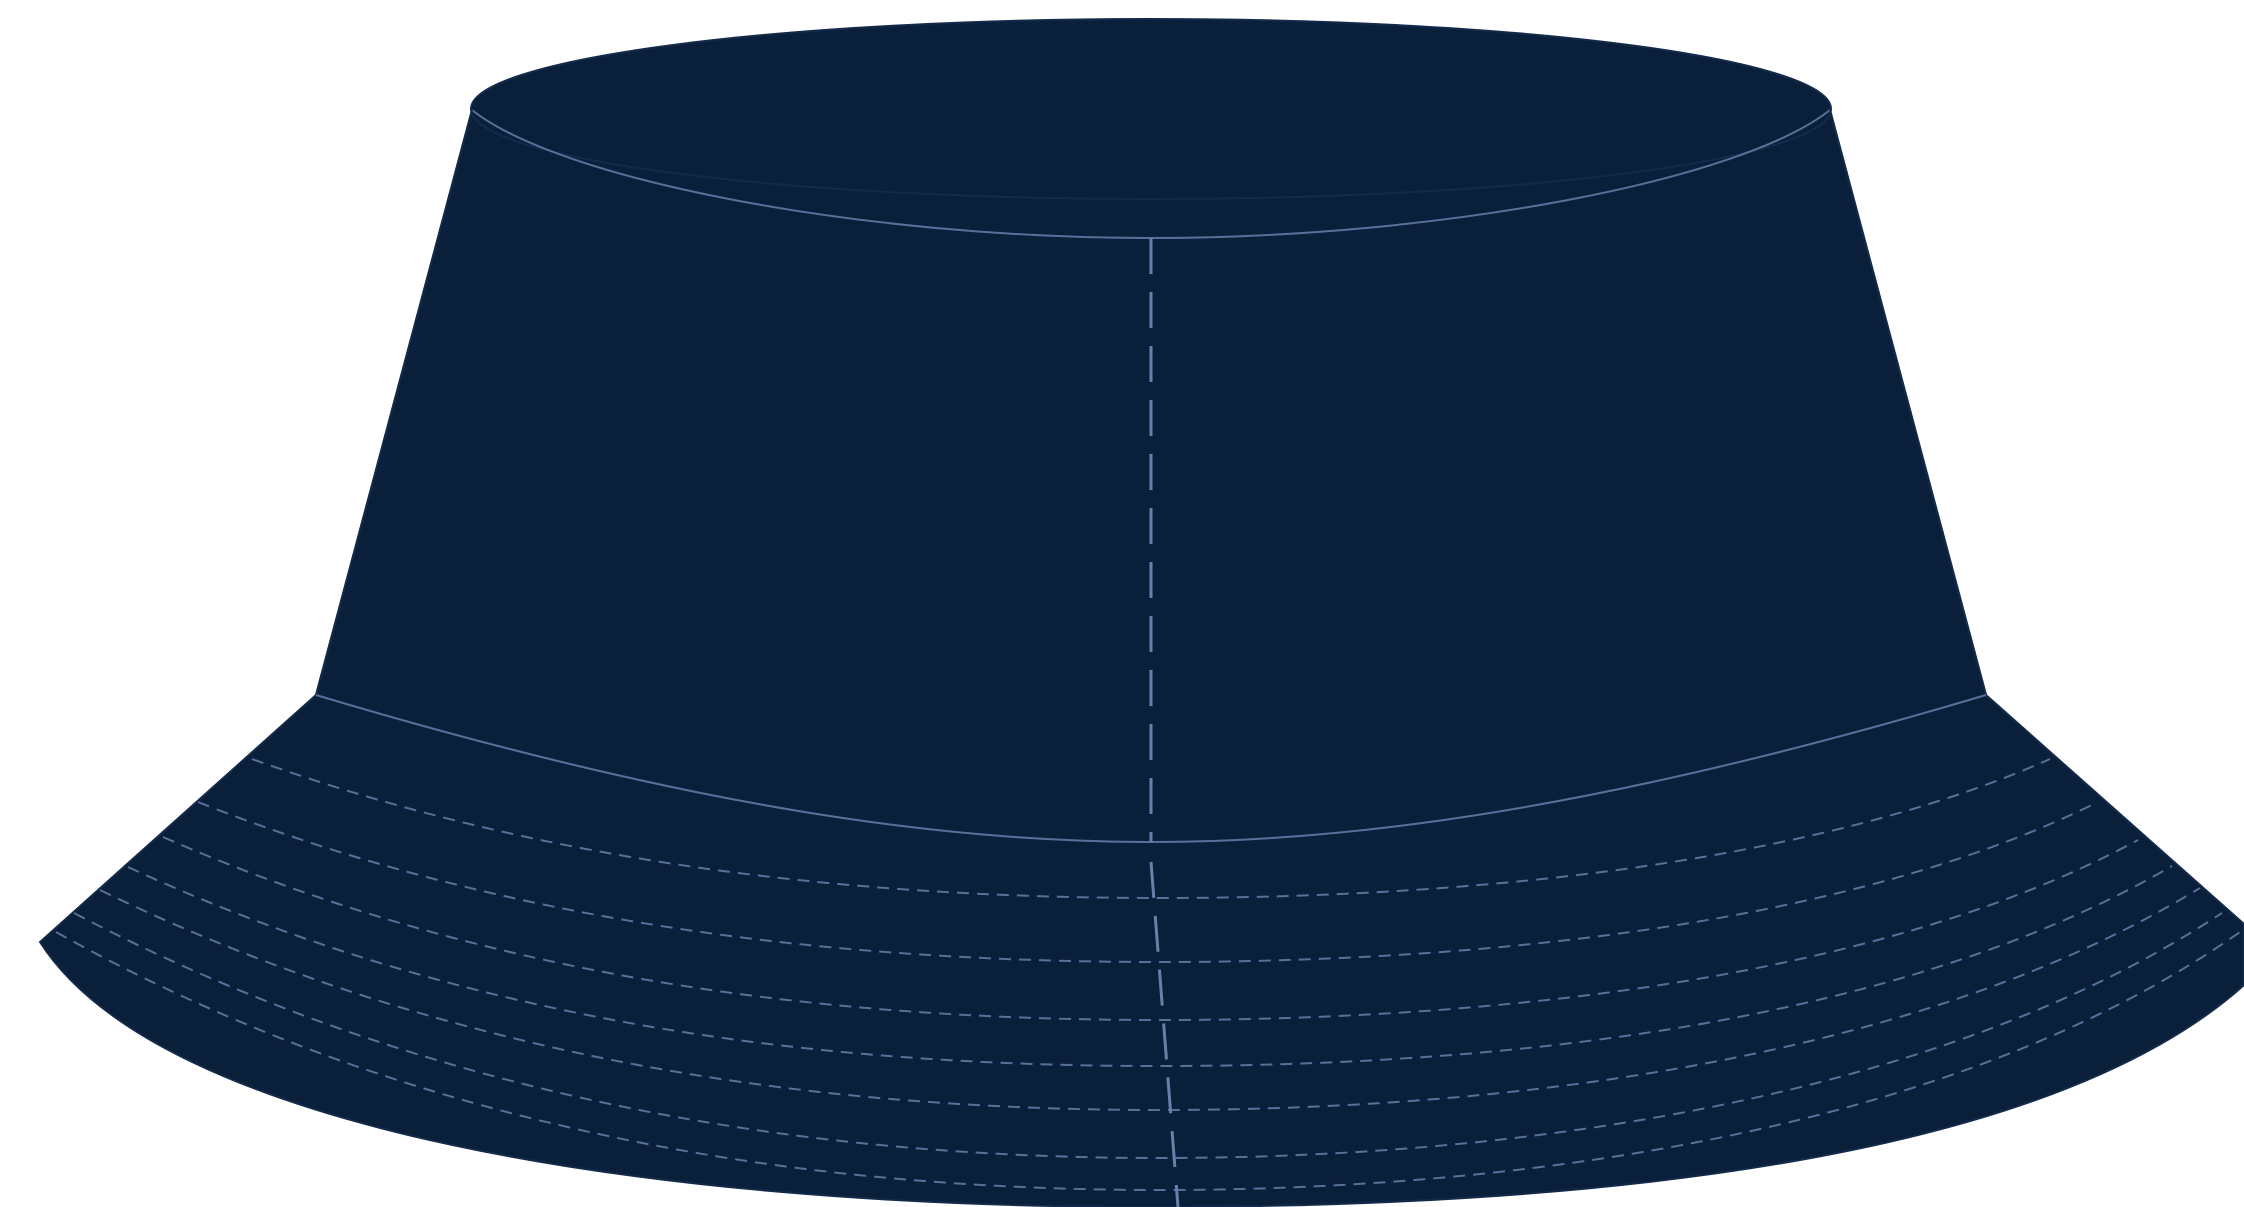  What do you see at coordinates (1908, 402) in the screenshot?
I see `crown-edge-right` at bounding box center [1908, 402].